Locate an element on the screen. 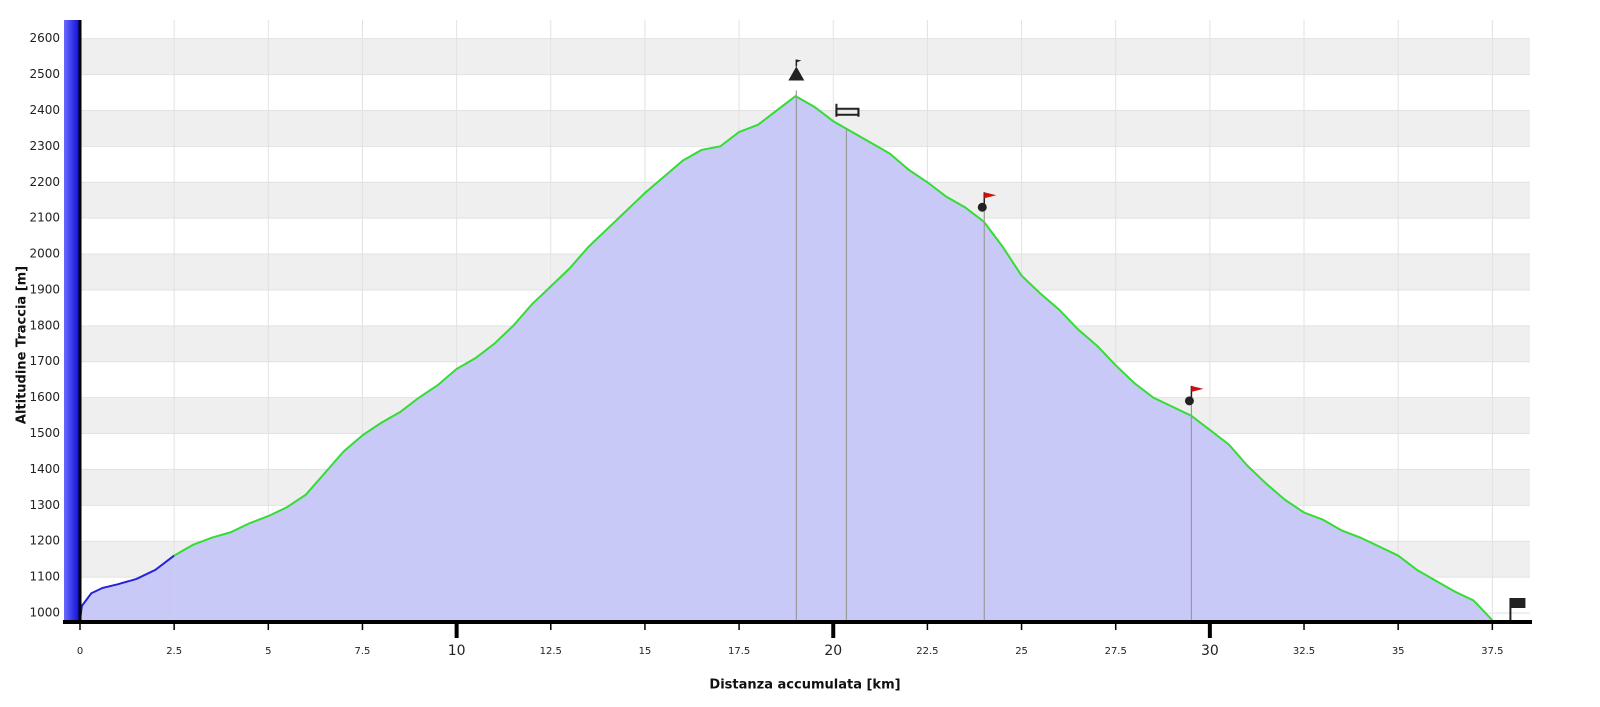  y-tick-label: 2500 is located at coordinates (44, 74).